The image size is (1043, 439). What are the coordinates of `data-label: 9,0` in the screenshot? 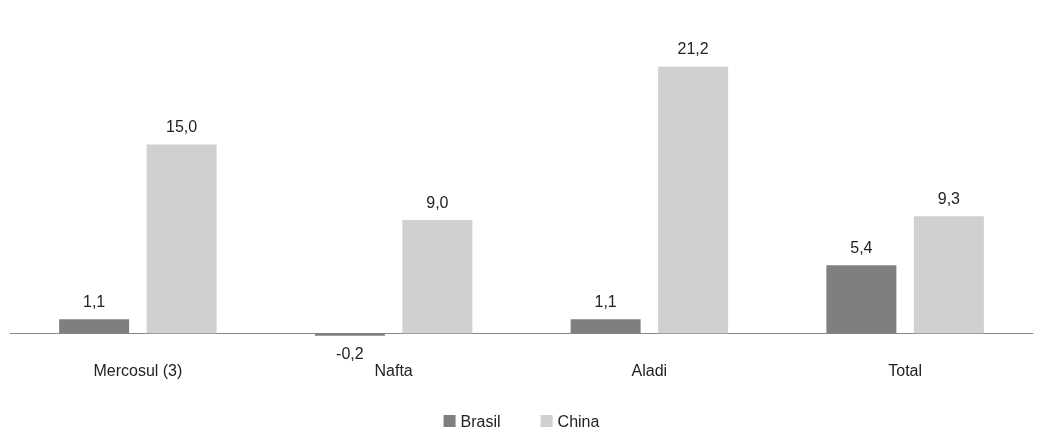 It's located at (437, 202).